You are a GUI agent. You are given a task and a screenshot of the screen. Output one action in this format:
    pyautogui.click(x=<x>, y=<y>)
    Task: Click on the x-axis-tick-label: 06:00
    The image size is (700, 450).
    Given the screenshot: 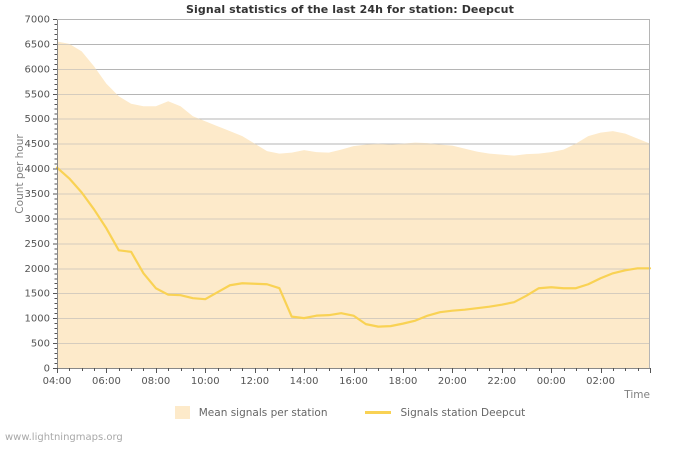 What is the action you would take?
    pyautogui.click(x=106, y=381)
    